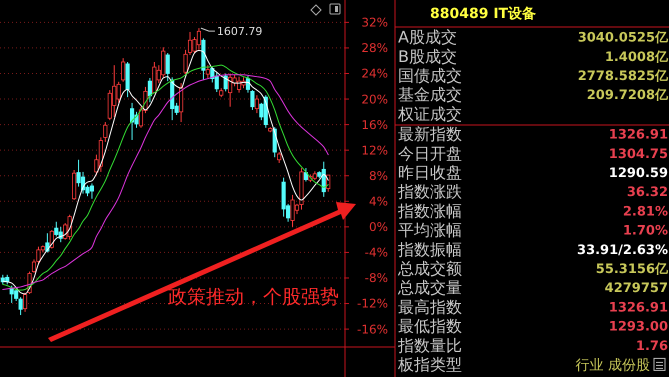  What do you see at coordinates (430, 153) in the screenshot?
I see `category-label: 今日开盘` at bounding box center [430, 153].